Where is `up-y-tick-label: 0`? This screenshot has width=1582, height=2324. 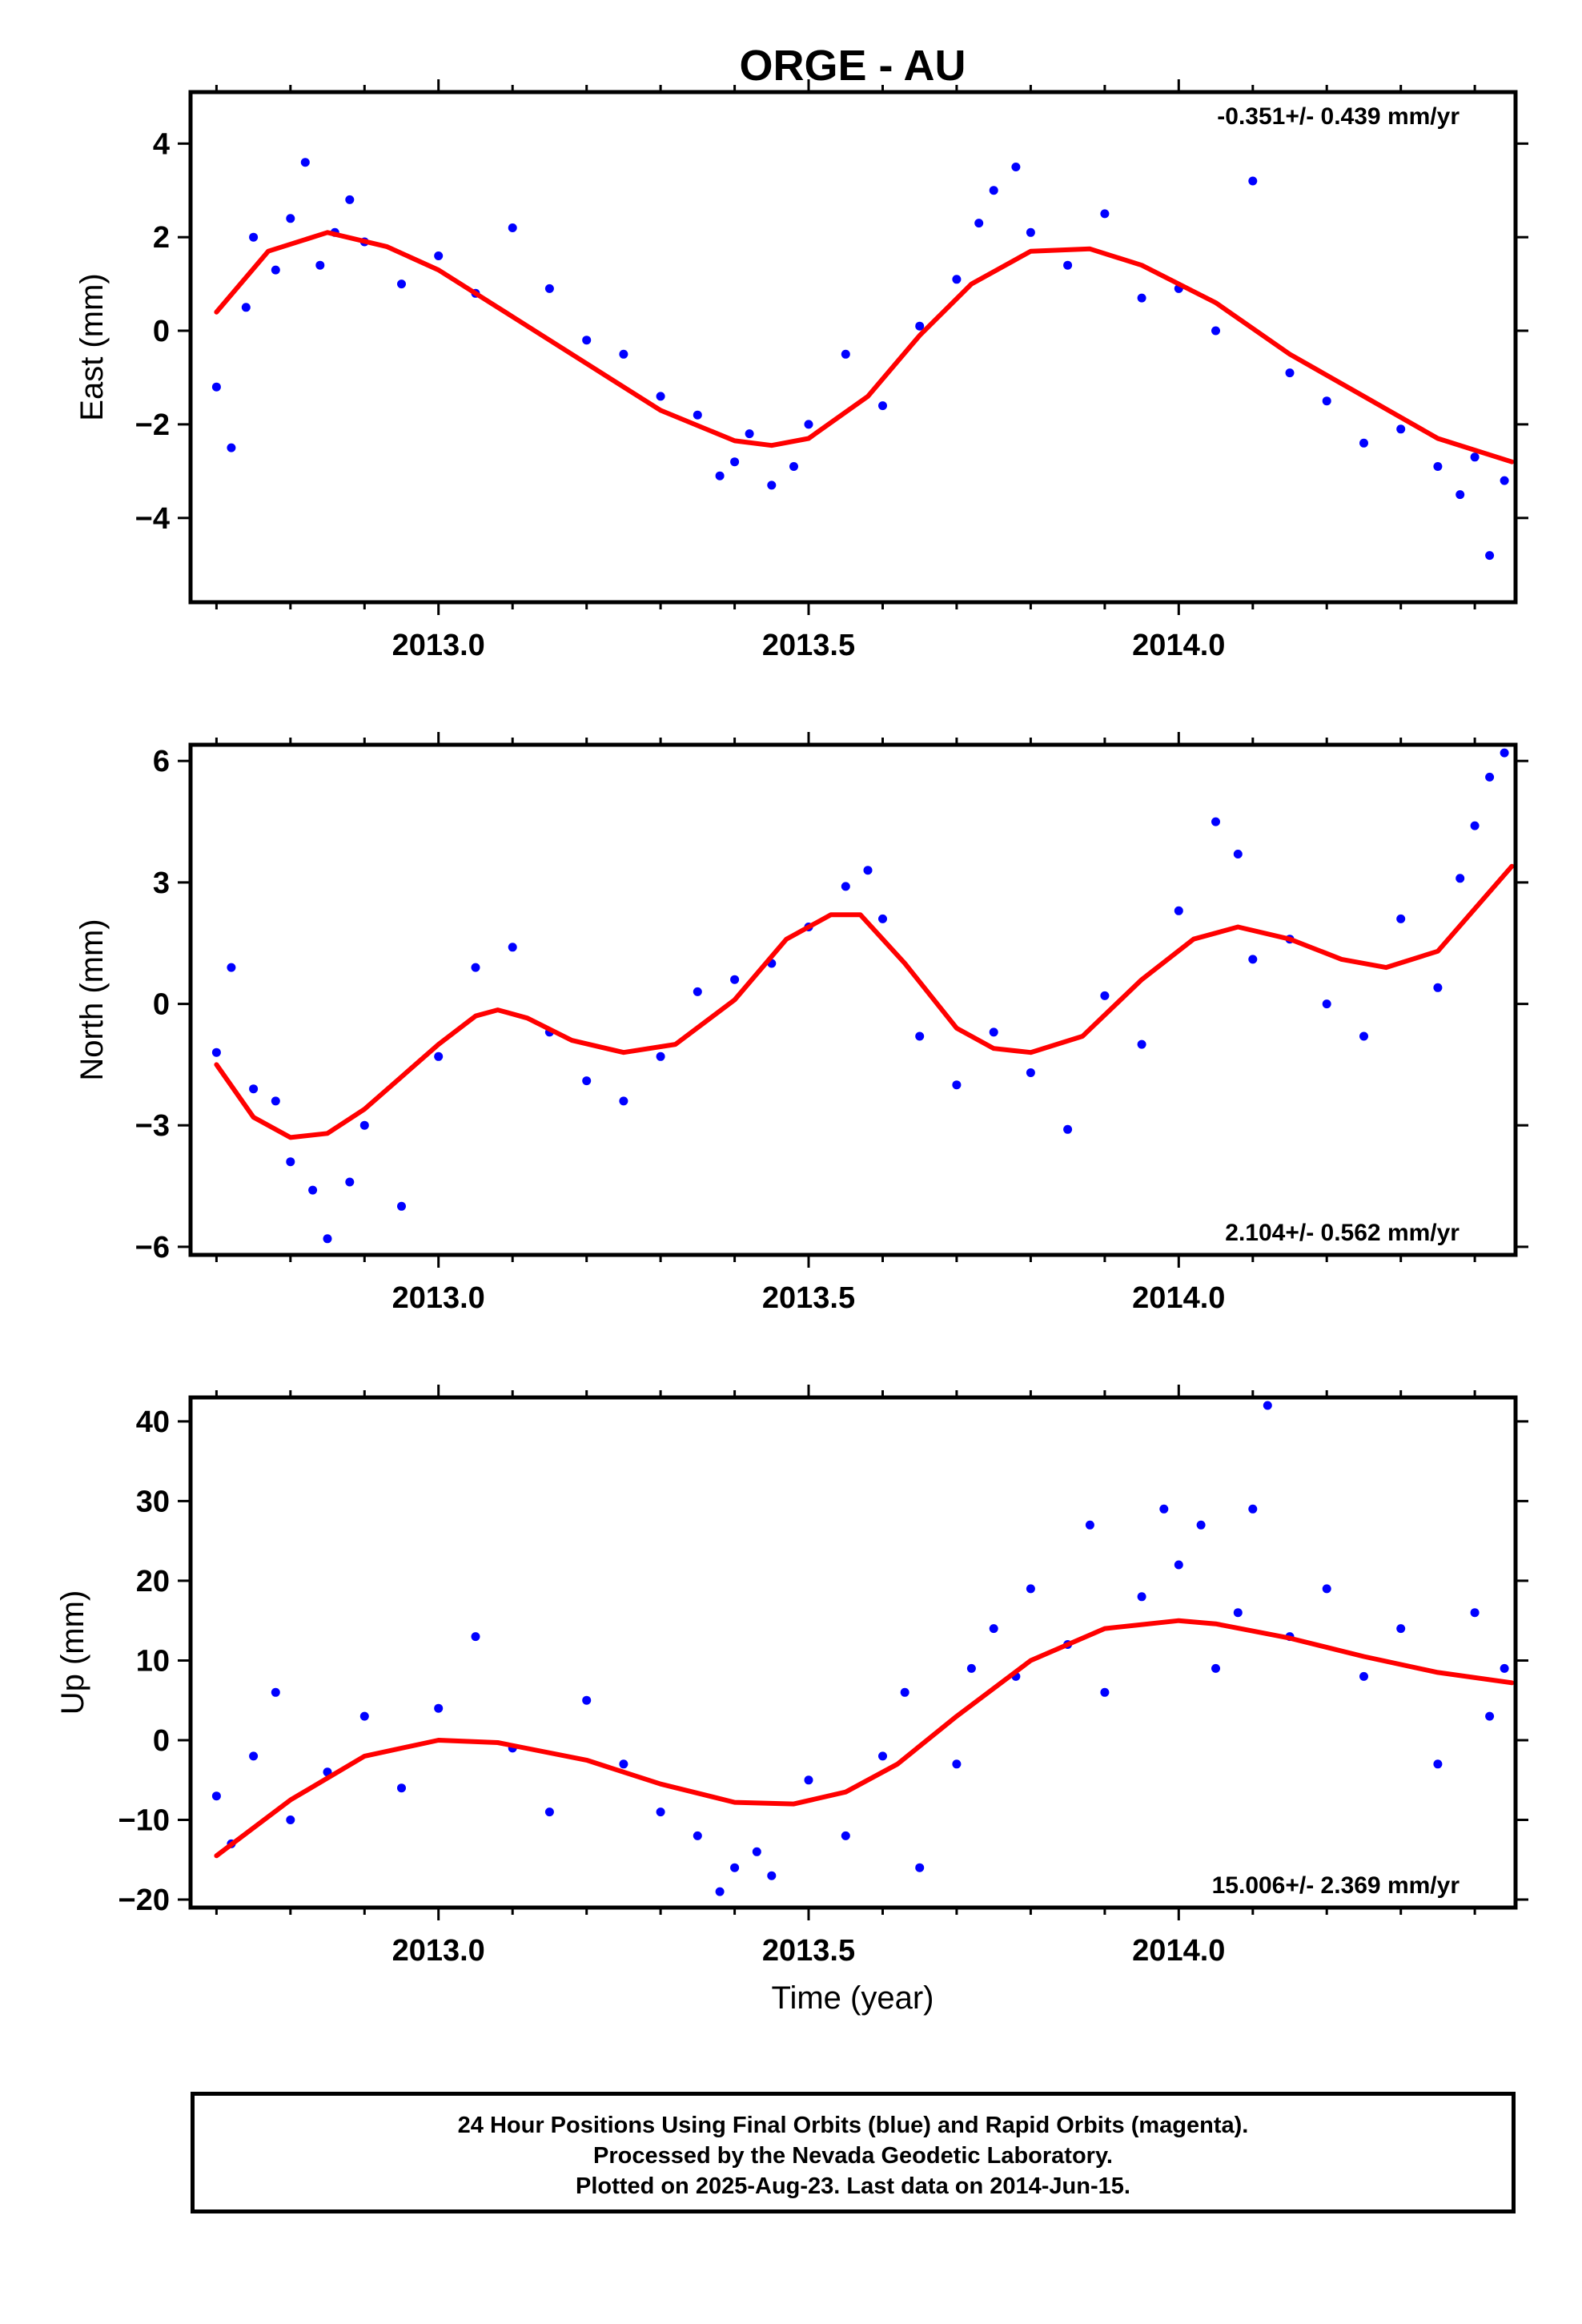
up-y-tick-label: 0 is located at coordinates (161, 1741).